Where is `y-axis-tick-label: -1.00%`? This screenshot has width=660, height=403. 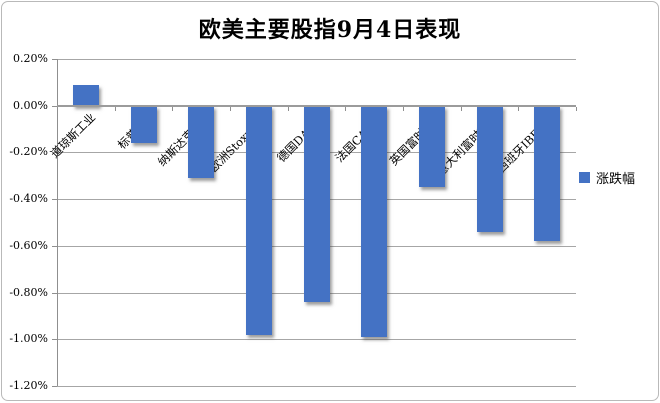
y-axis-tick-label: -1.00% is located at coordinates (28, 339).